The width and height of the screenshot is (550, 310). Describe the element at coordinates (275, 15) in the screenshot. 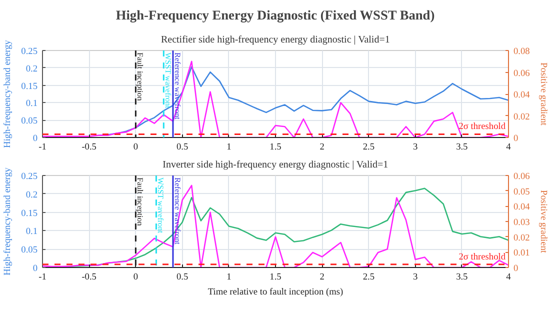

I see `chart-title: High-Frequency Energy Diagnostic (Fixed WSST Band)` at that location.